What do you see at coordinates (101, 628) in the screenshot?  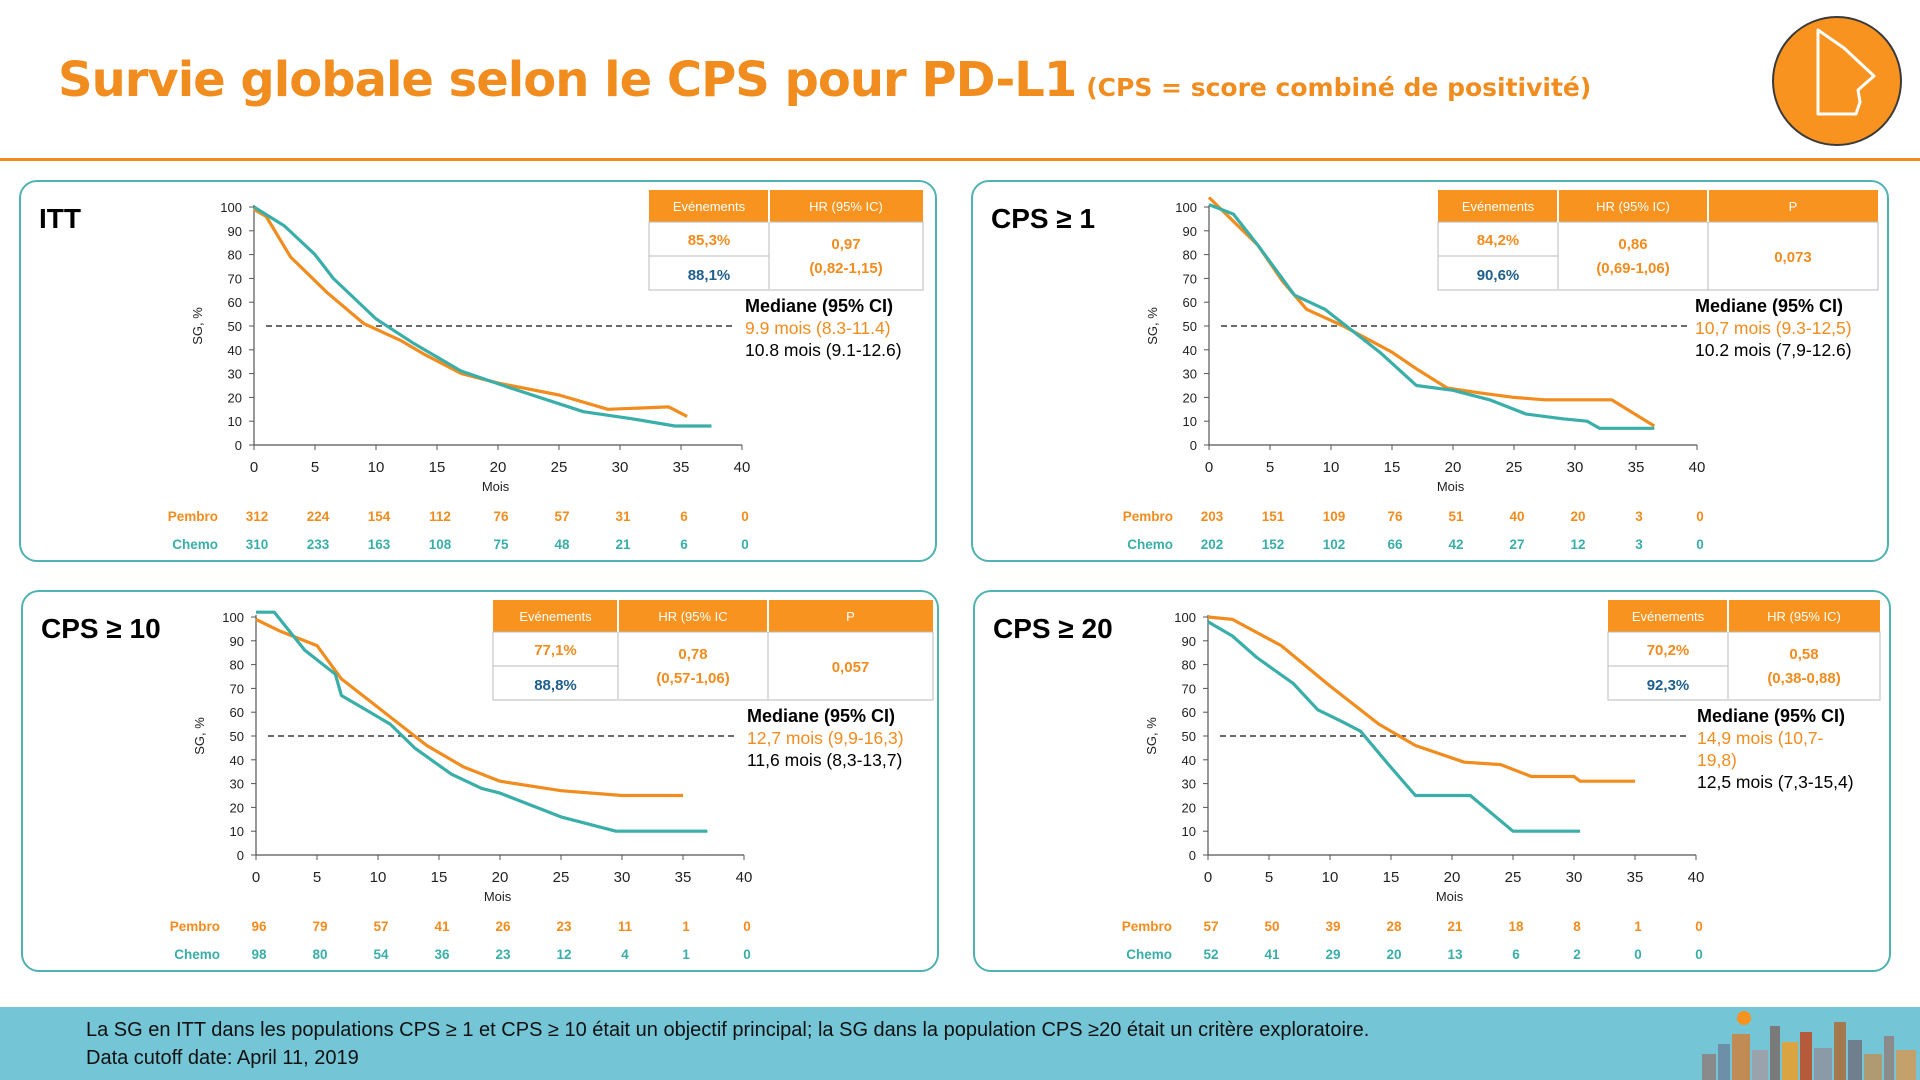 I see `panel-label: CPS ≥ 10` at bounding box center [101, 628].